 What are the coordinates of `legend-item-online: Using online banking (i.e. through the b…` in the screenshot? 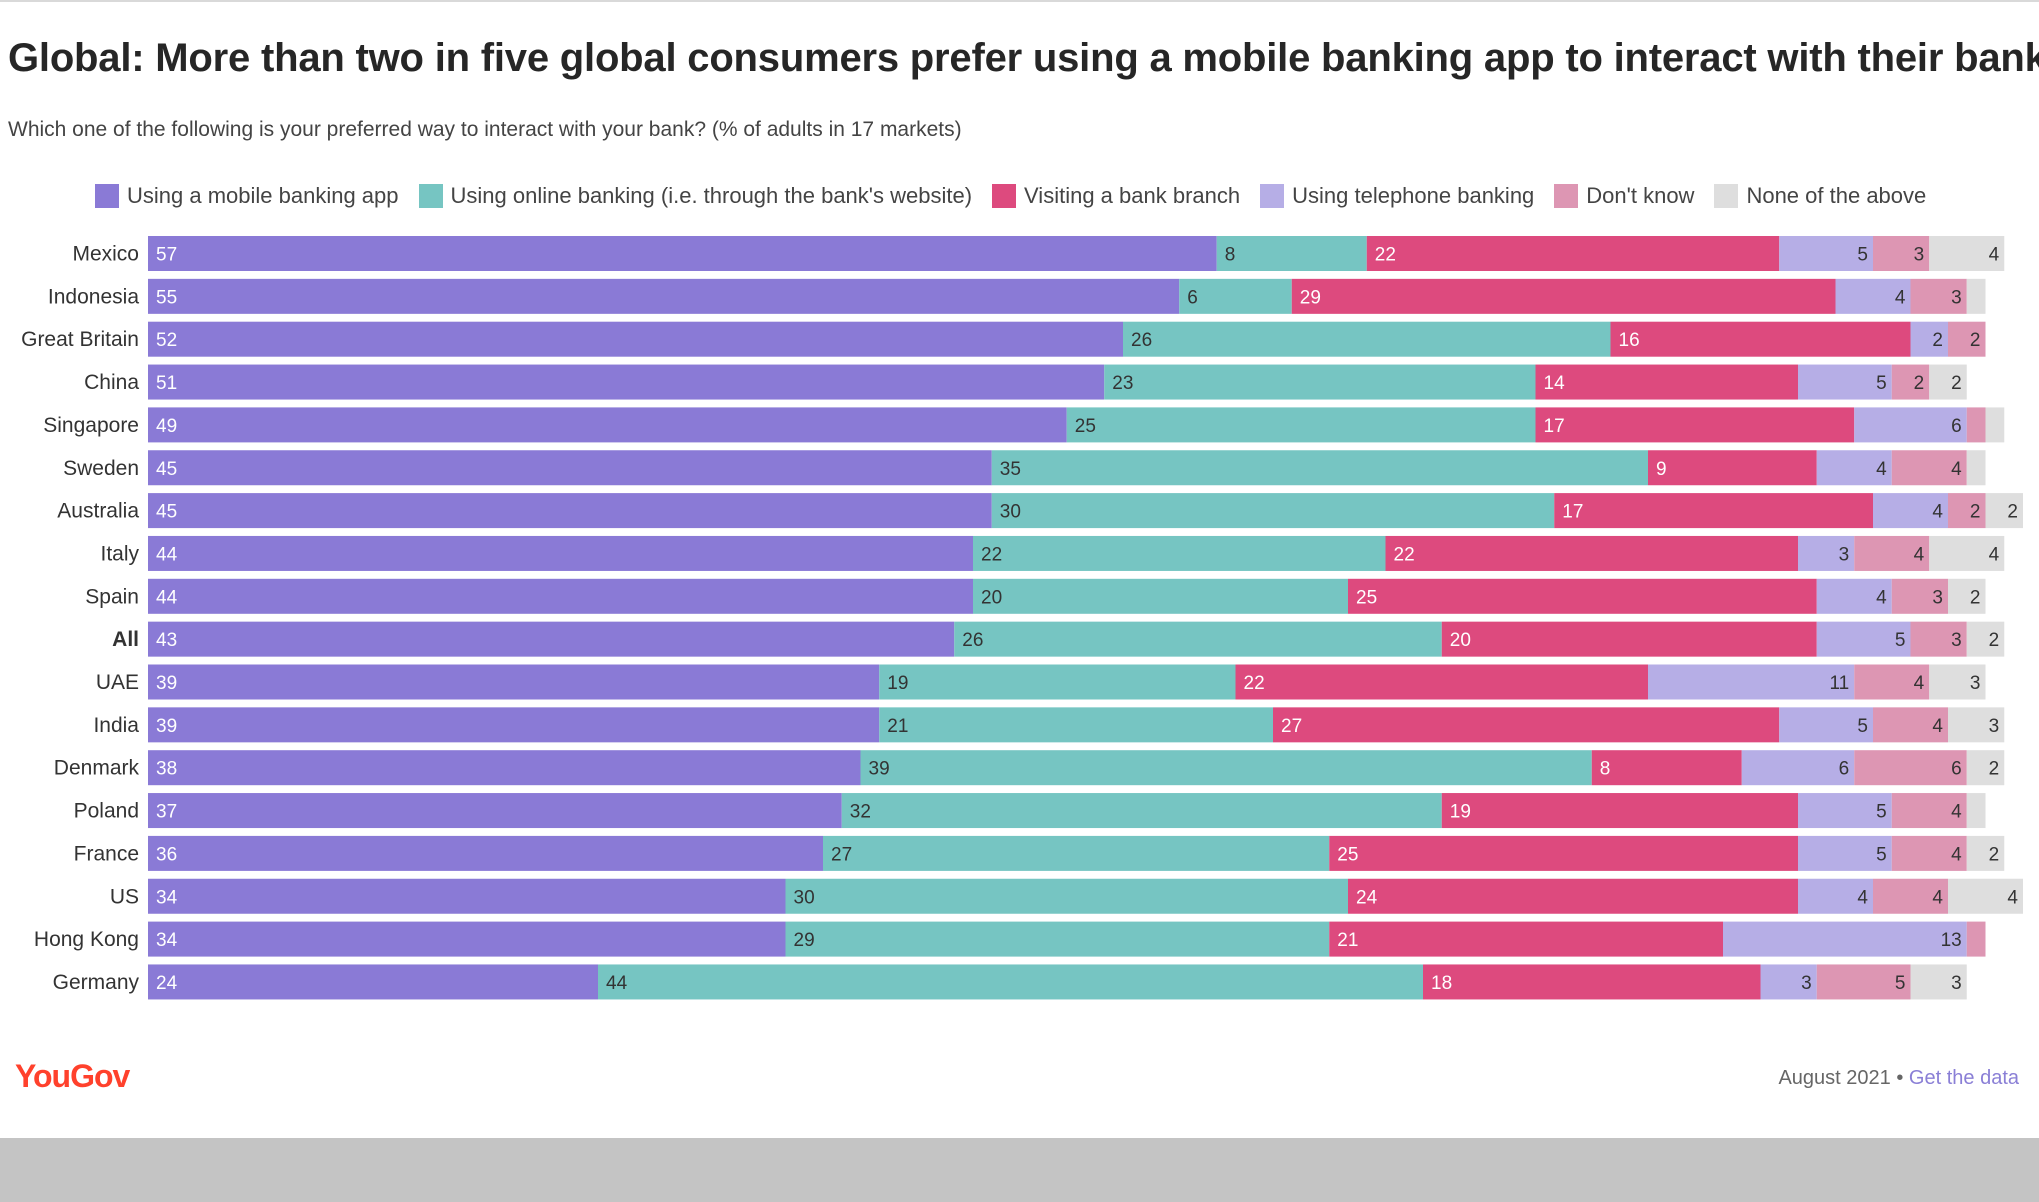 It's located at (695, 196).